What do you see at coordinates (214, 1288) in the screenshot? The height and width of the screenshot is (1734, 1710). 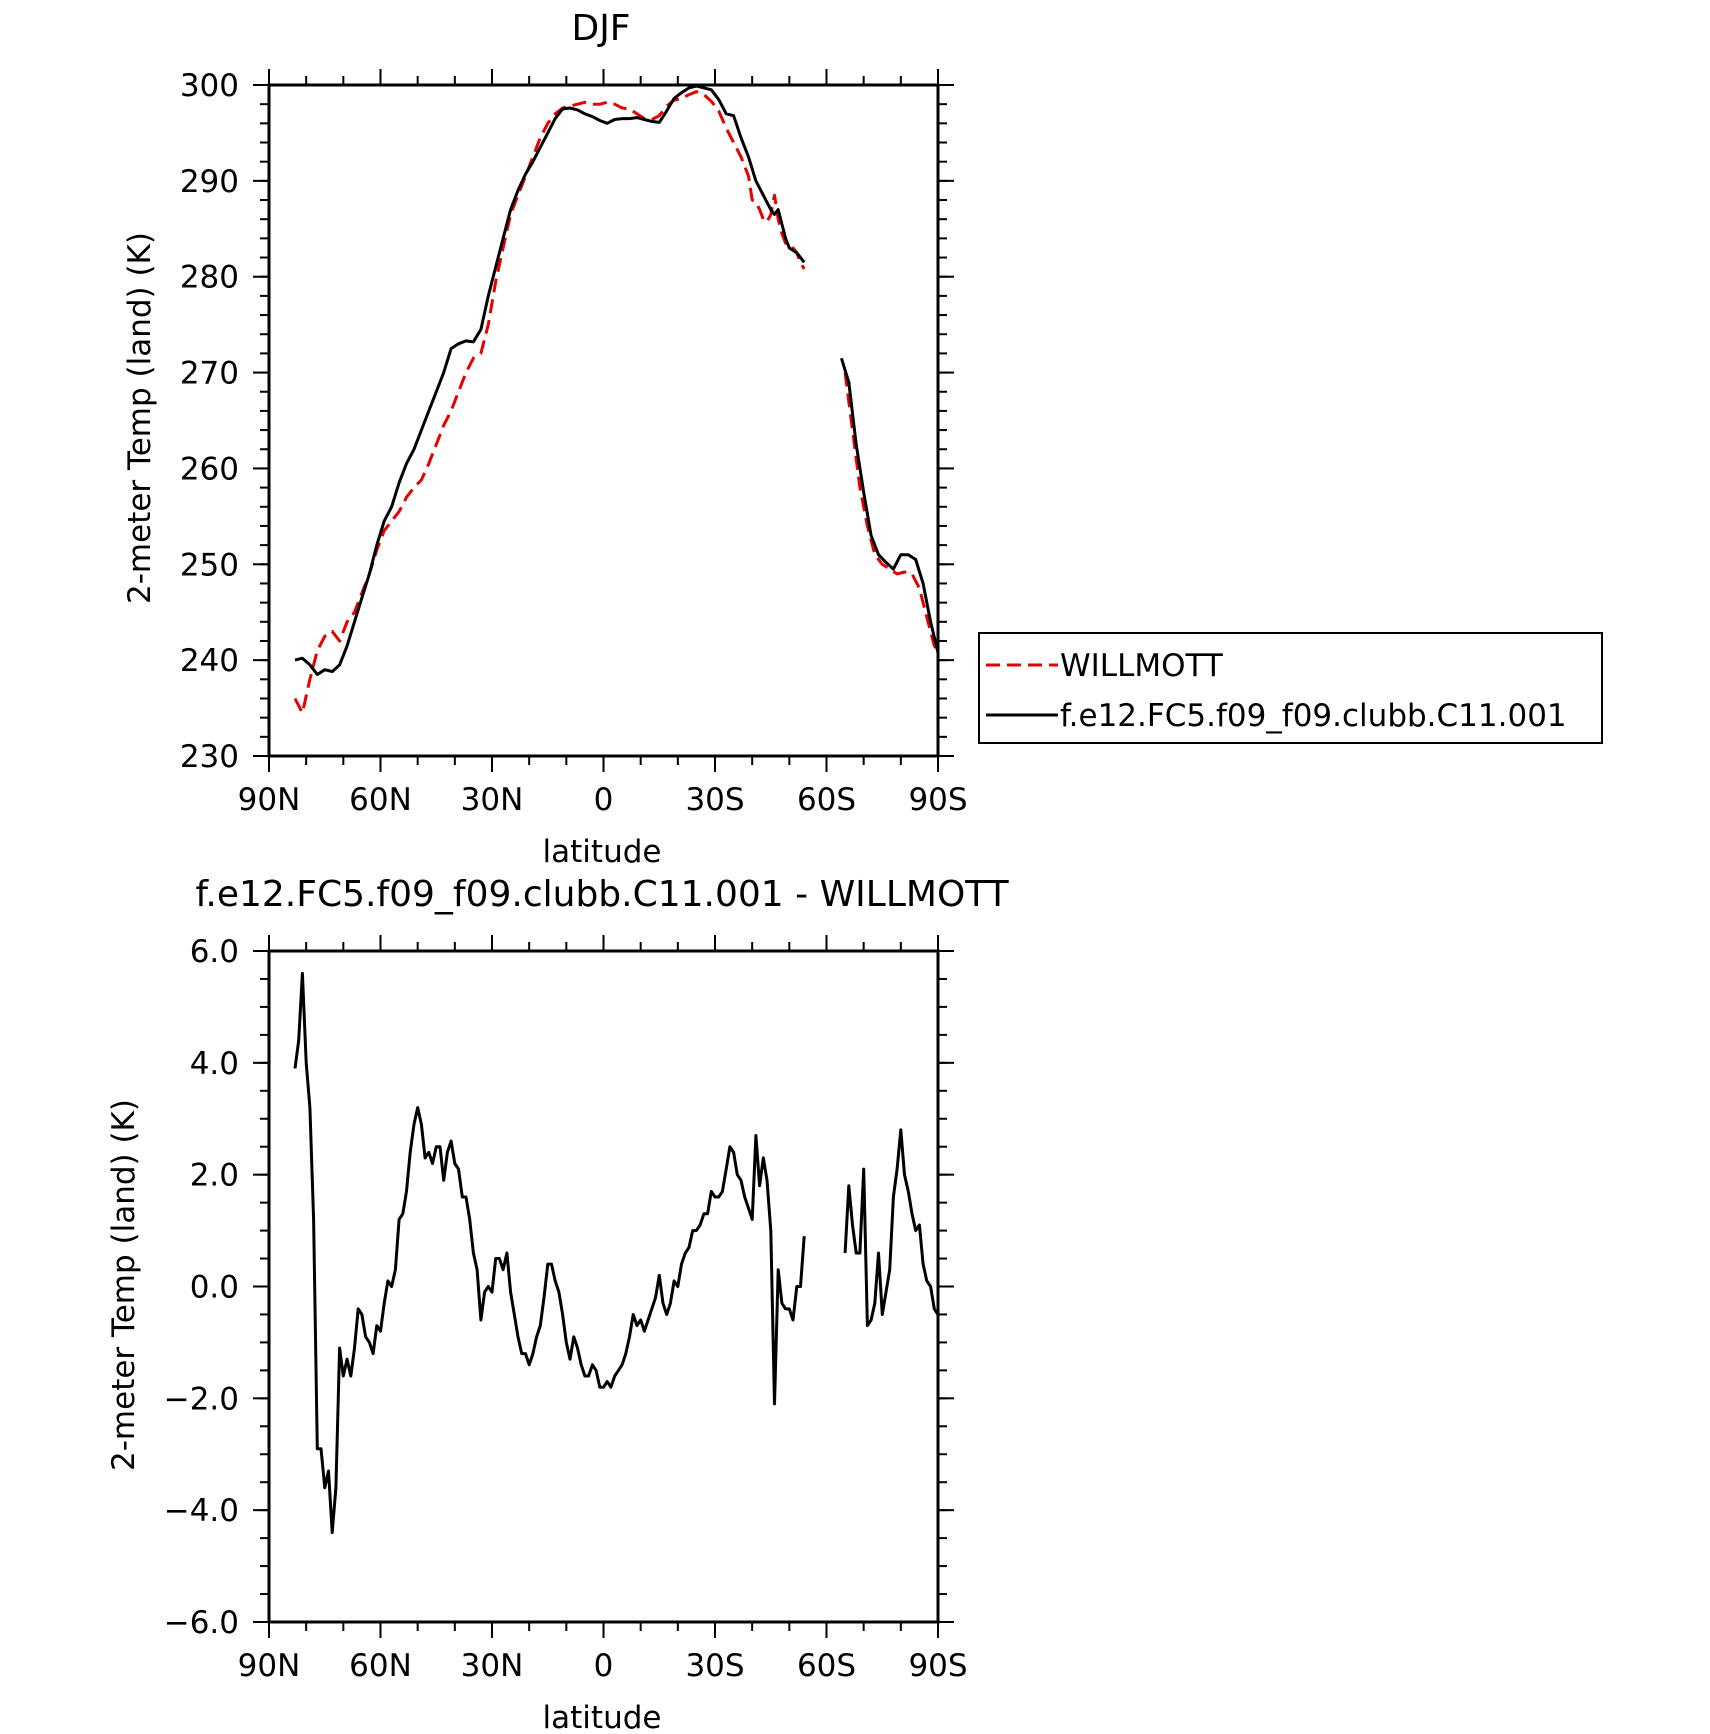 I see `bottom-y-tick-label: 0.0` at bounding box center [214, 1288].